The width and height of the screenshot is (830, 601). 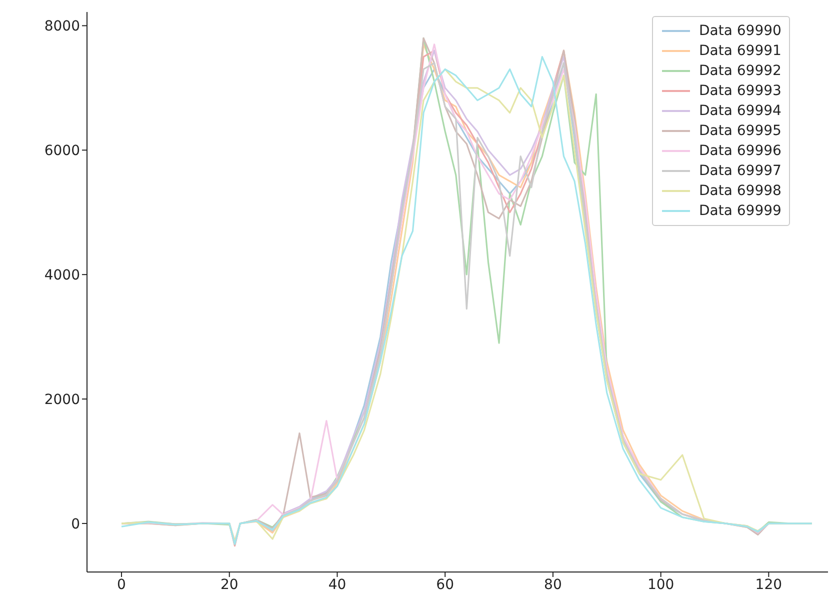 I want to click on x-tick-label: 40, so click(x=337, y=584).